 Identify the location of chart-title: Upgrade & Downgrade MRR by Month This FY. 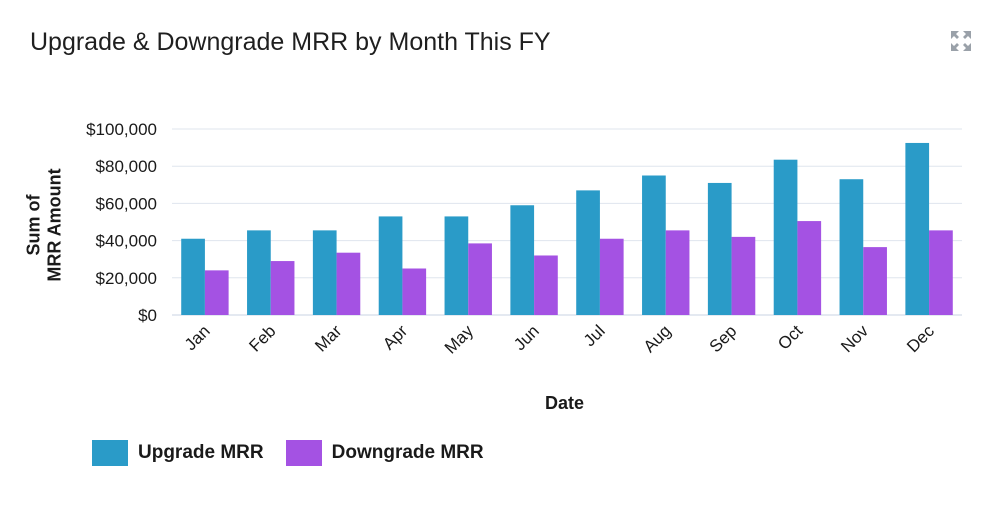
(290, 42).